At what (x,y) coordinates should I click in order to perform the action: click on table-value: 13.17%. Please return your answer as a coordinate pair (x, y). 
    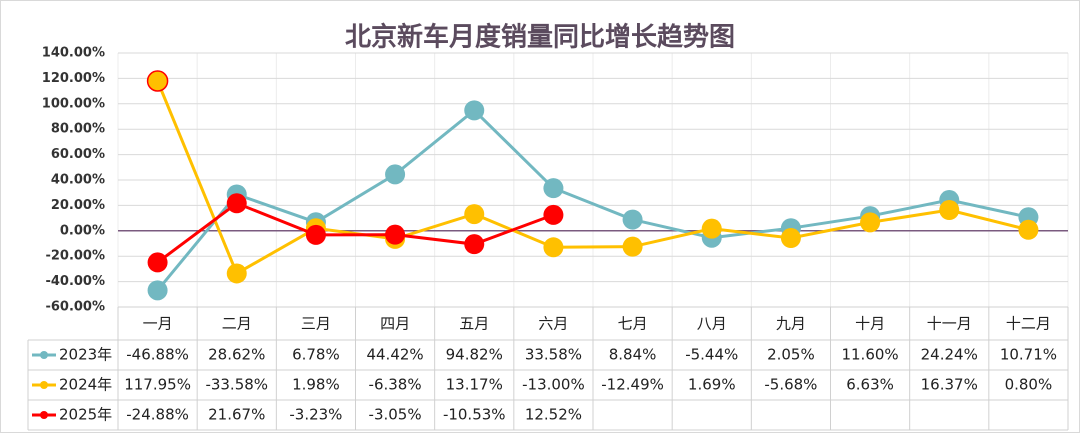
    Looking at the image, I should click on (474, 385).